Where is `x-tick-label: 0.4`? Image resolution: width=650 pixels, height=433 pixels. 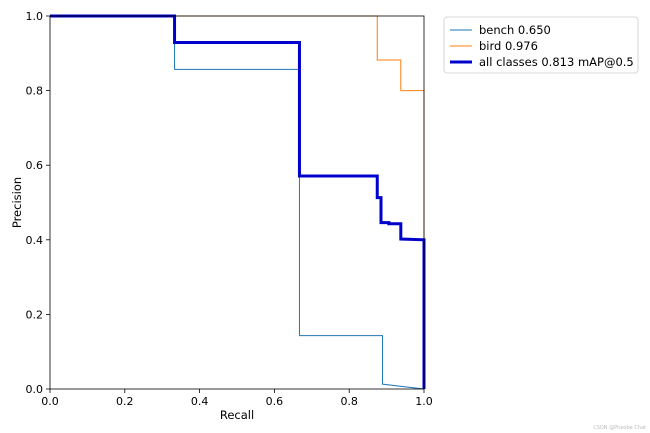
x-tick-label: 0.4 is located at coordinates (200, 401).